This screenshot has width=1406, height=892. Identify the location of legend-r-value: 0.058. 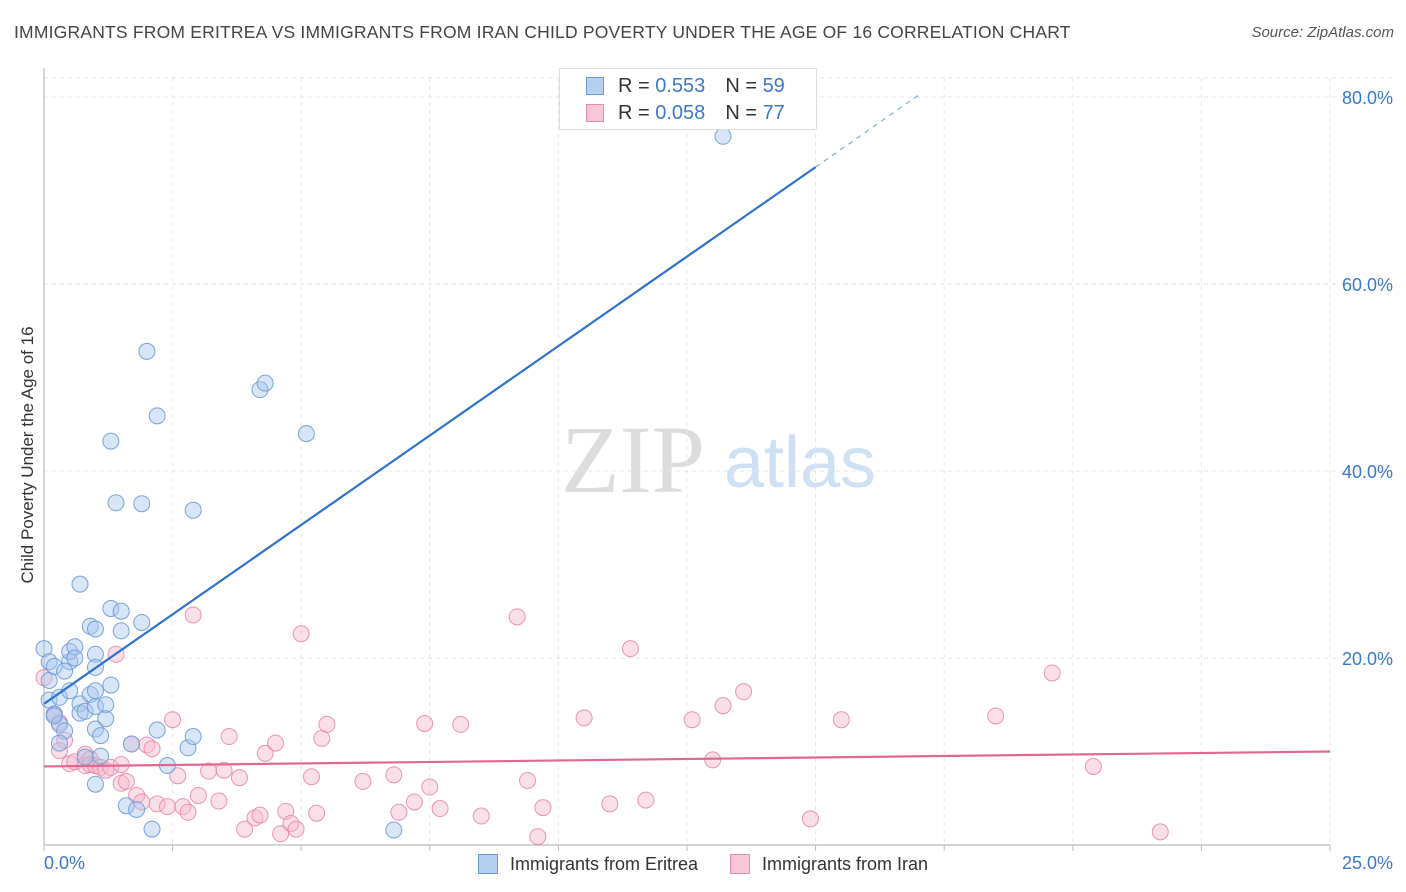
(680, 112).